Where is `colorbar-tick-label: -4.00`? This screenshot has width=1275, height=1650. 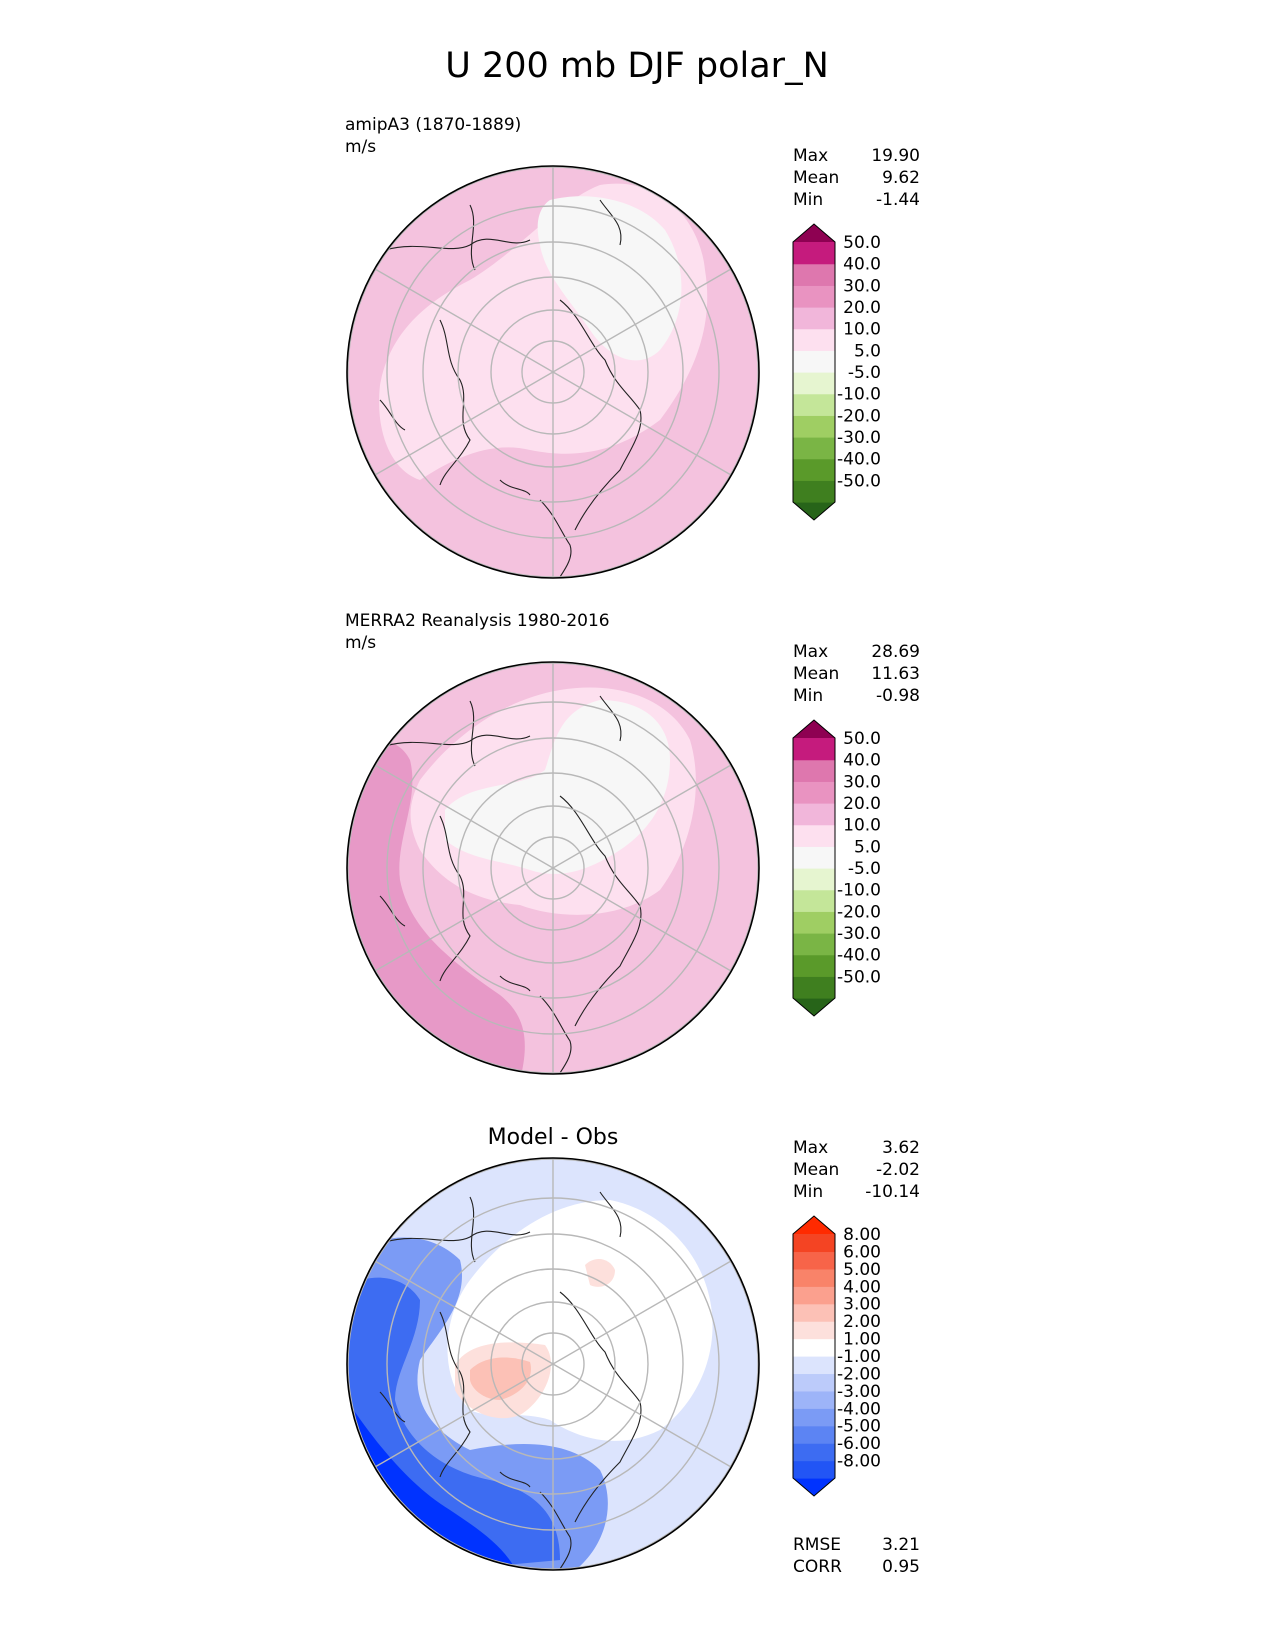 colorbar-tick-label: -4.00 is located at coordinates (859, 1409).